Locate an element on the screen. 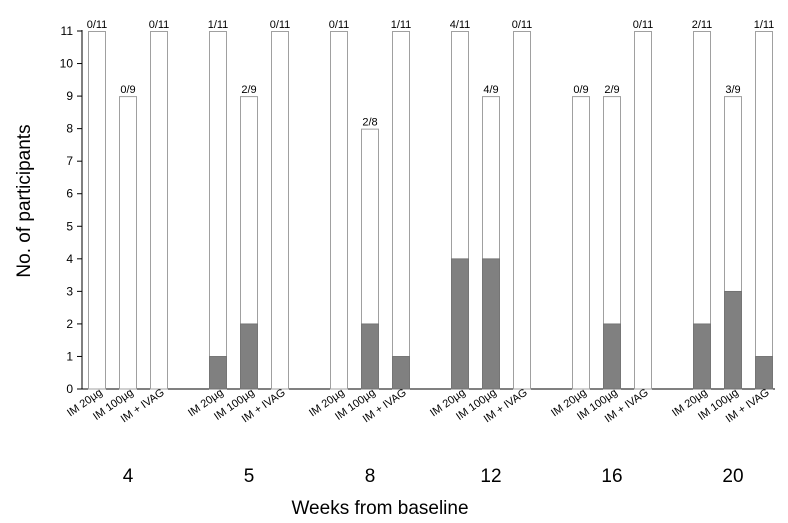 The image size is (788, 523). y-tick-label: 3 is located at coordinates (69, 291).